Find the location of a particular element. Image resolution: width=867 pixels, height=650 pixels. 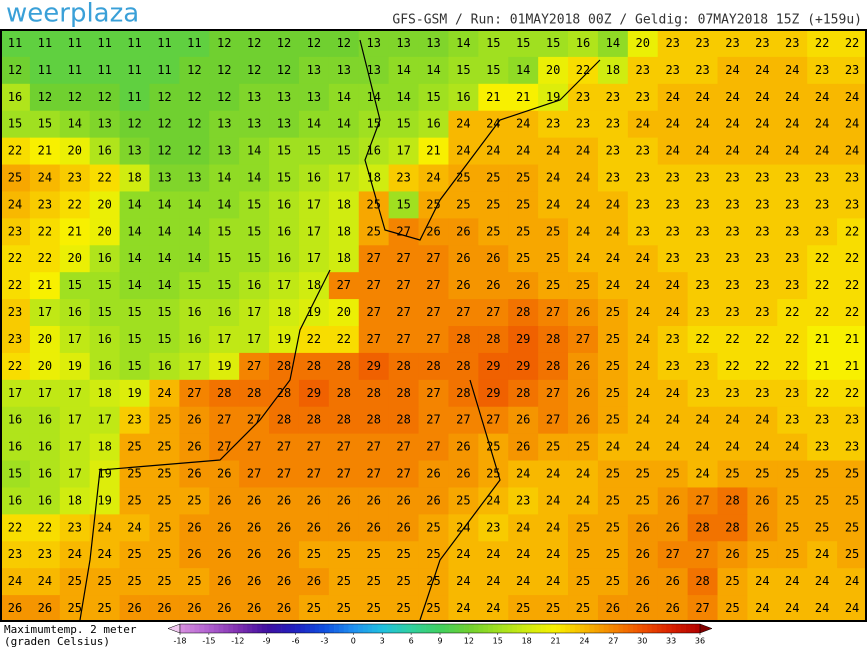

temp-value: 21 is located at coordinates (523, 97).